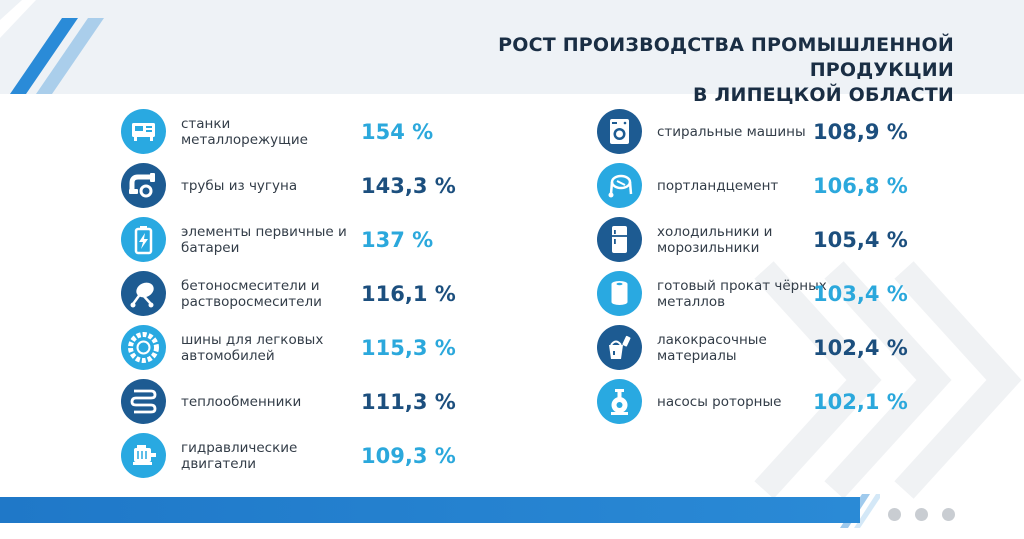  What do you see at coordinates (619, 131) in the screenshot?
I see `washing-machine-icon` at bounding box center [619, 131].